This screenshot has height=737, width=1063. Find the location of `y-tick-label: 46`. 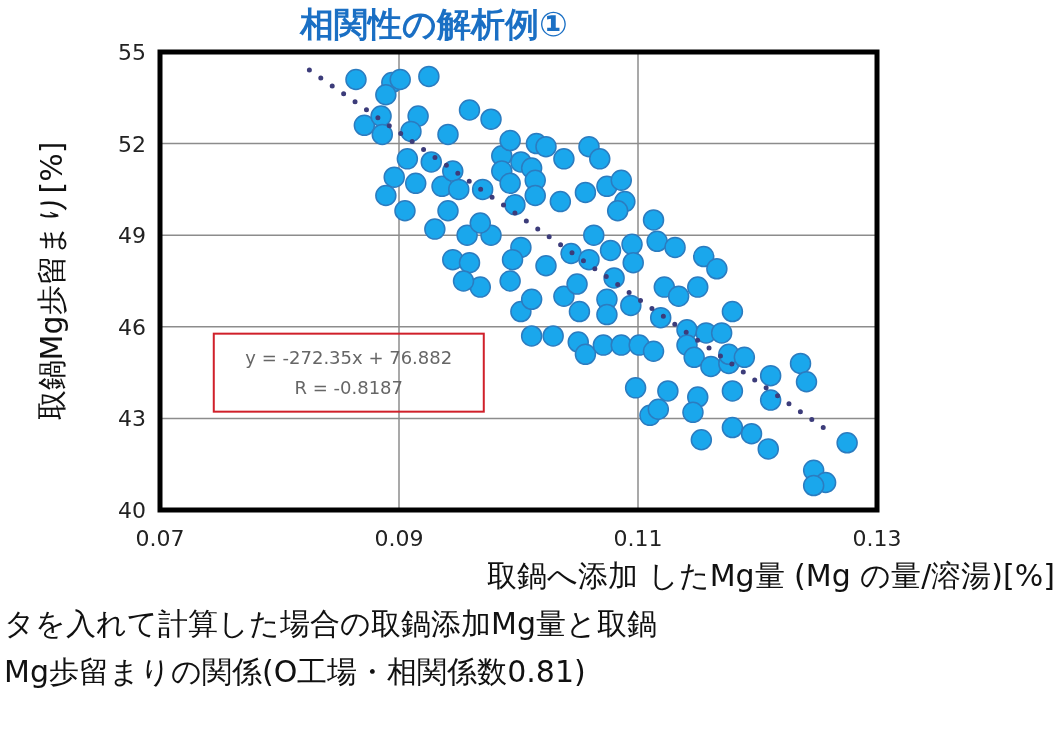

y-tick-label: 46 is located at coordinates (132, 327).